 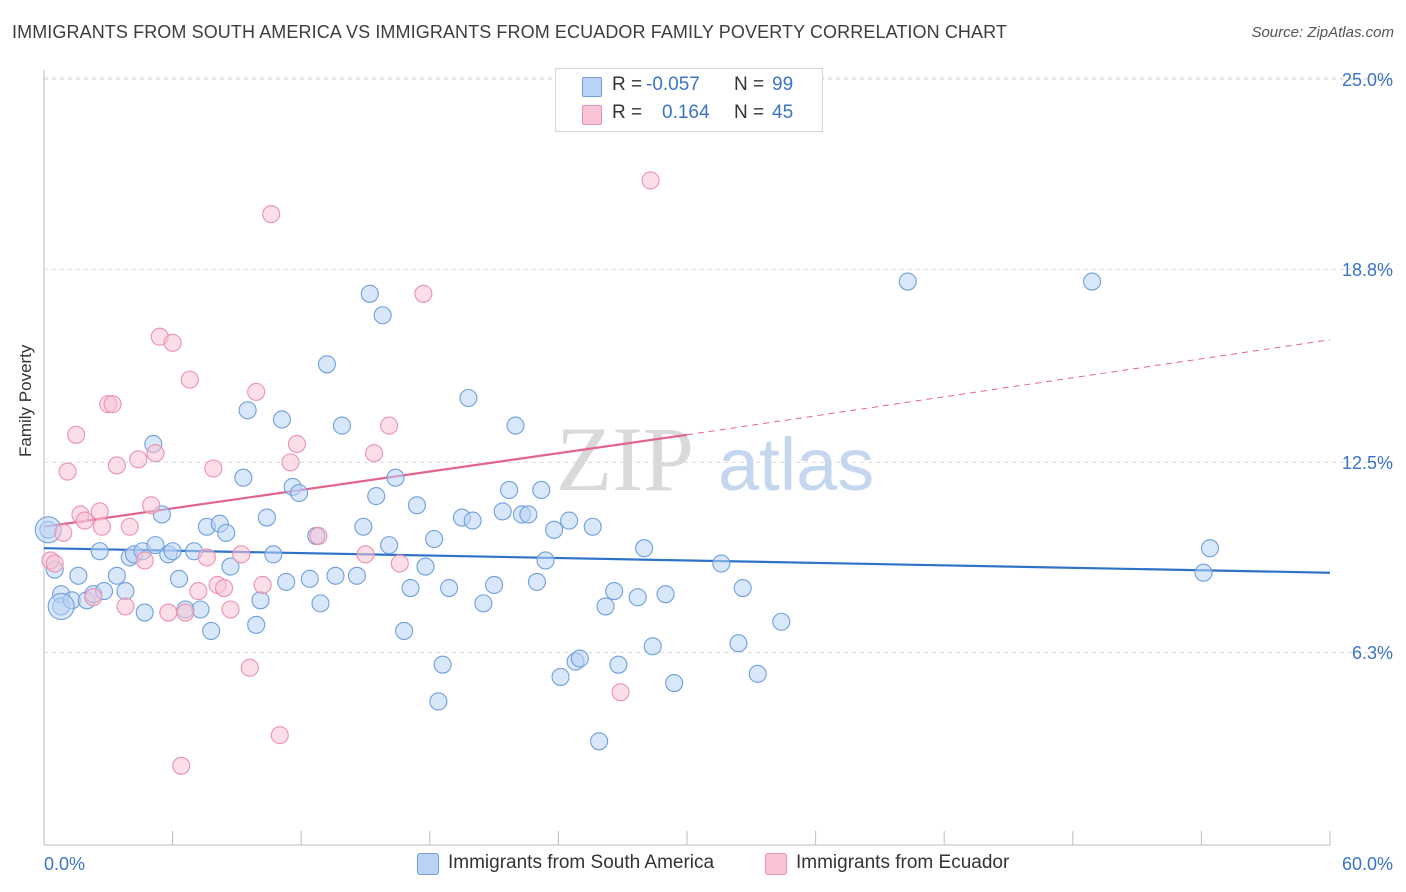 What do you see at coordinates (61, 606) in the screenshot?
I see `point-large-south-america` at bounding box center [61, 606].